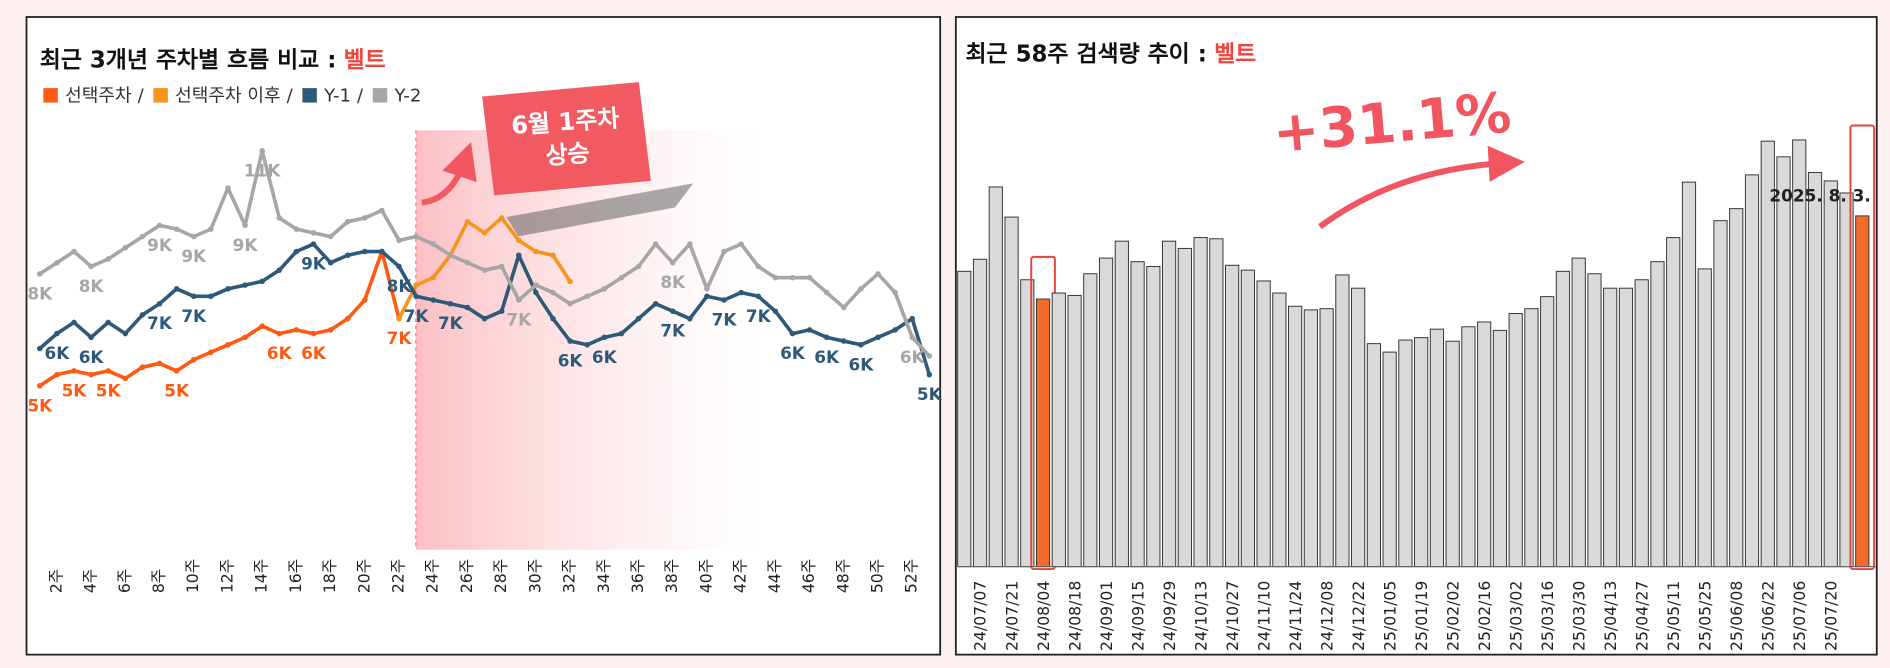 The width and height of the screenshot is (1890, 668). I want to click on x-tick-label: 8주, so click(158, 581).